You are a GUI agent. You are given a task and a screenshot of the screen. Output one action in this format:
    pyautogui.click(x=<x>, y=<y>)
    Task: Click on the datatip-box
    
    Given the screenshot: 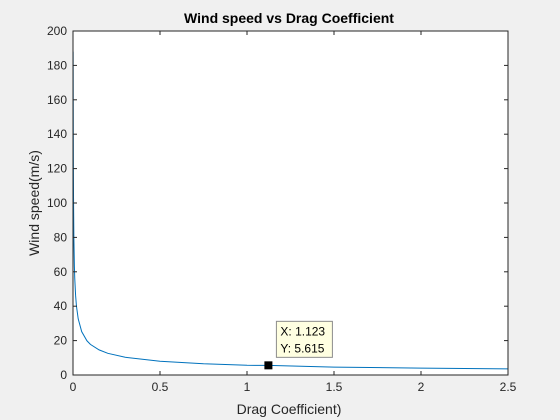 What is the action you would take?
    pyautogui.click(x=304, y=339)
    